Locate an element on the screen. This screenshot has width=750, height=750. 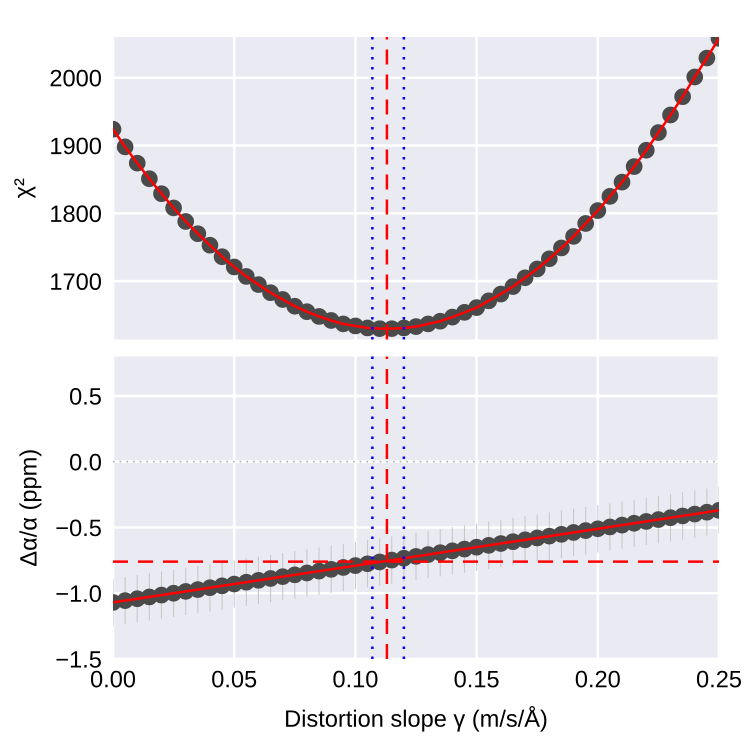
y-tick-label: 1700 is located at coordinates (76, 281).